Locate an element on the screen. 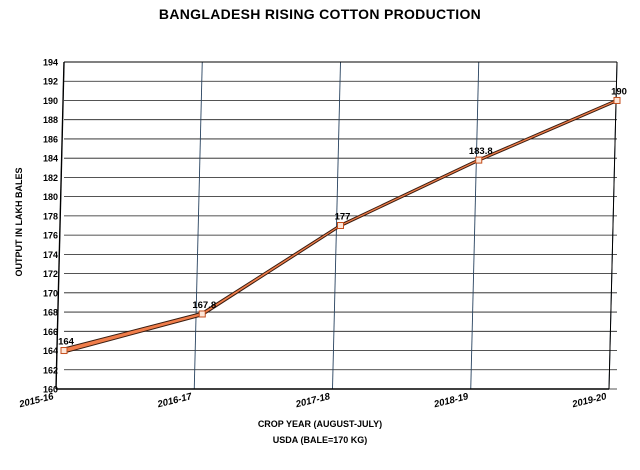 The width and height of the screenshot is (640, 470). y-tick-label: 180 is located at coordinates (50, 197).